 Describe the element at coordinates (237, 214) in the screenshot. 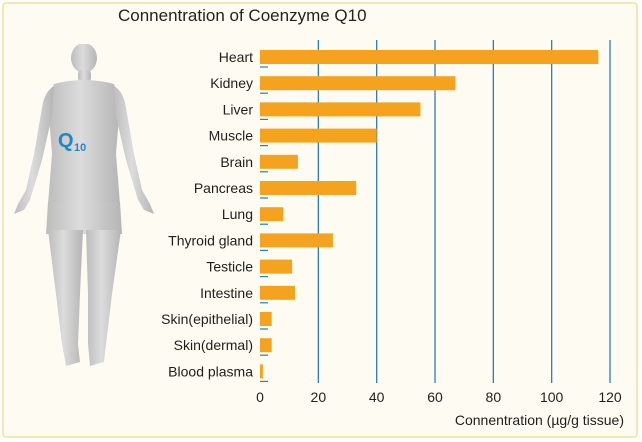

I see `category-label: Lung` at that location.